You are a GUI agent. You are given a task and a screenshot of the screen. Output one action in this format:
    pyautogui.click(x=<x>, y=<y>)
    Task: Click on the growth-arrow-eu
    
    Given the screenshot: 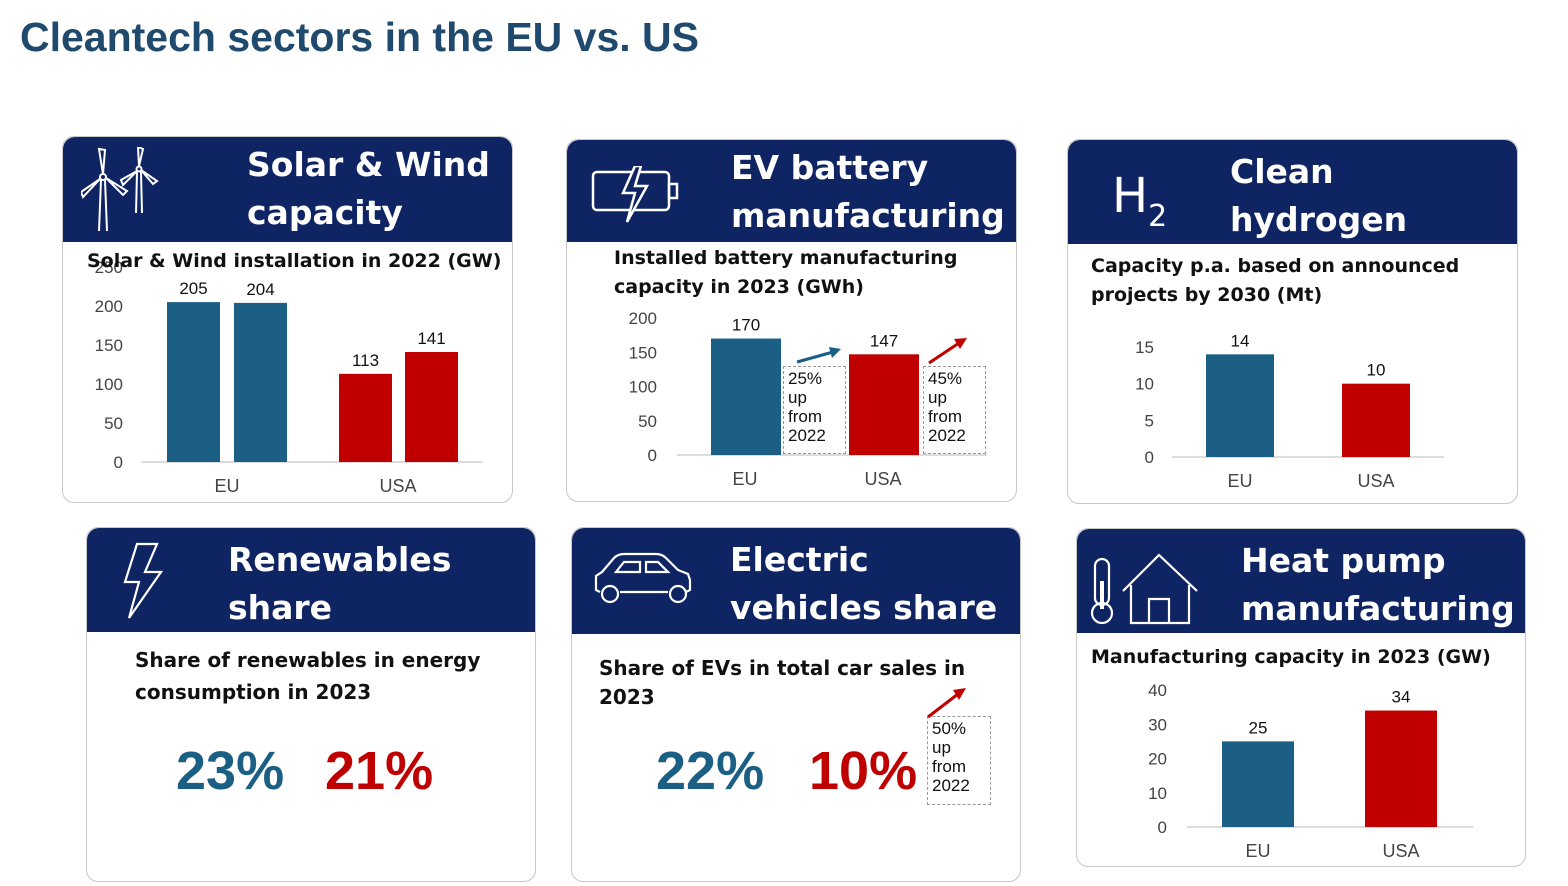 What is the action you would take?
    pyautogui.click(x=818, y=355)
    